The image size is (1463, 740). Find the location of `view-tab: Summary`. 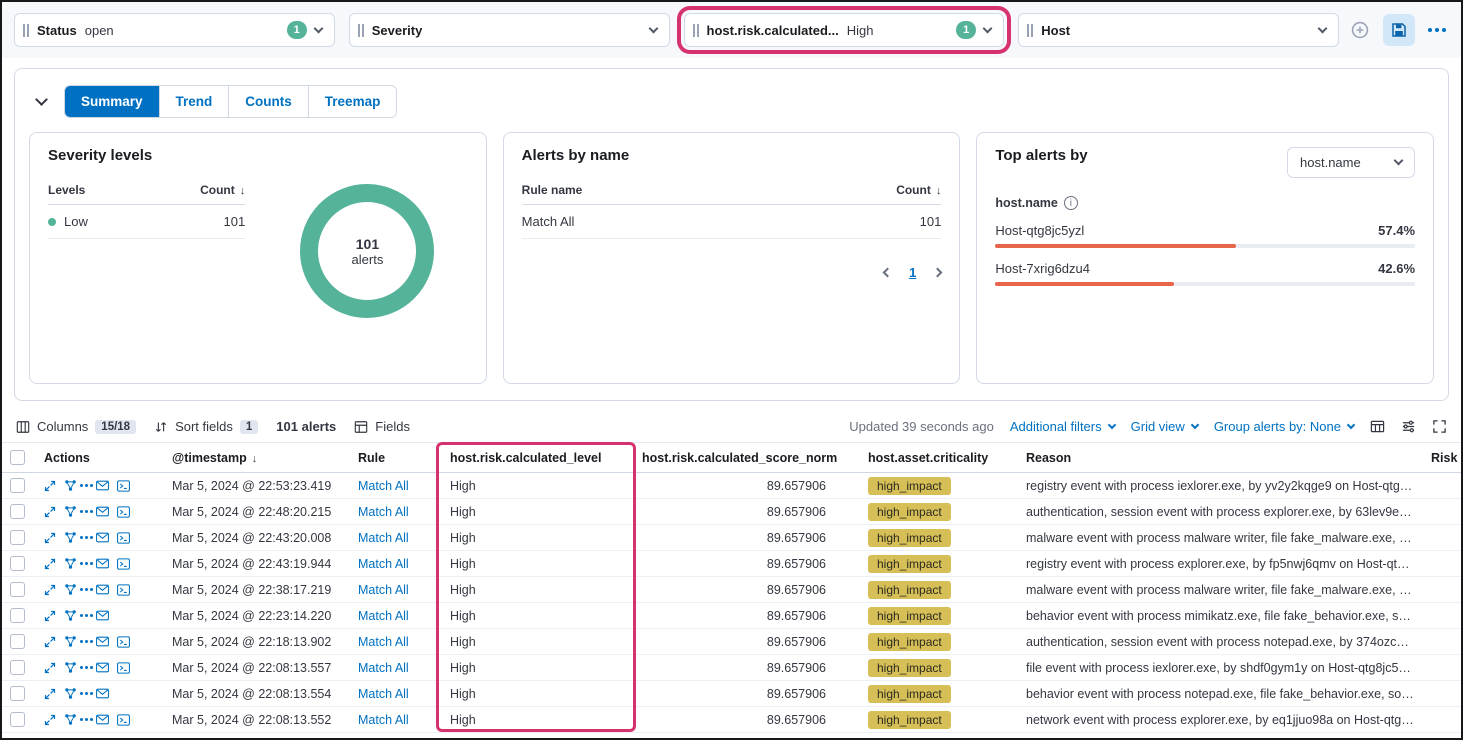

view-tab: Summary is located at coordinates (112, 101).